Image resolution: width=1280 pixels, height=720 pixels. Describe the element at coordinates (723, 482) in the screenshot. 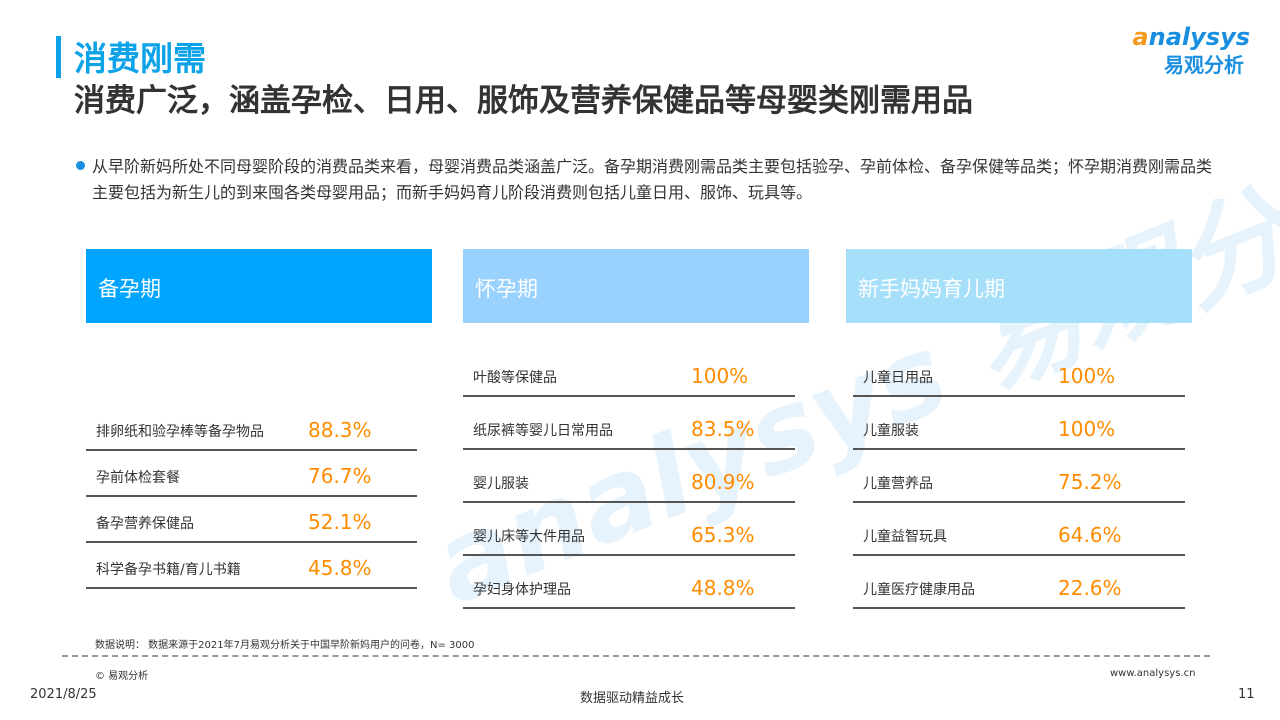

I see `item-value: 80.9%` at that location.